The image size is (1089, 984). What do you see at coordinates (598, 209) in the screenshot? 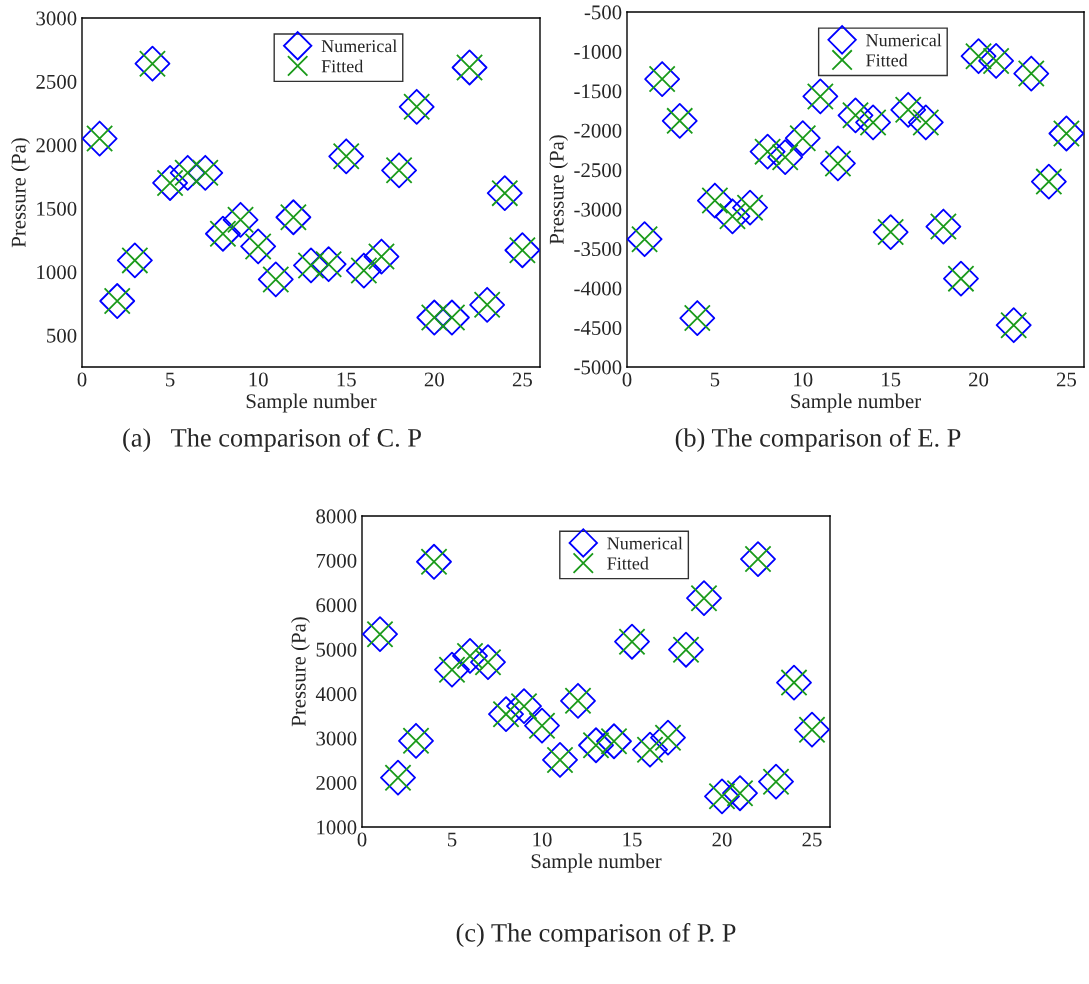
I see `y-tick-label: -3000` at bounding box center [598, 209].